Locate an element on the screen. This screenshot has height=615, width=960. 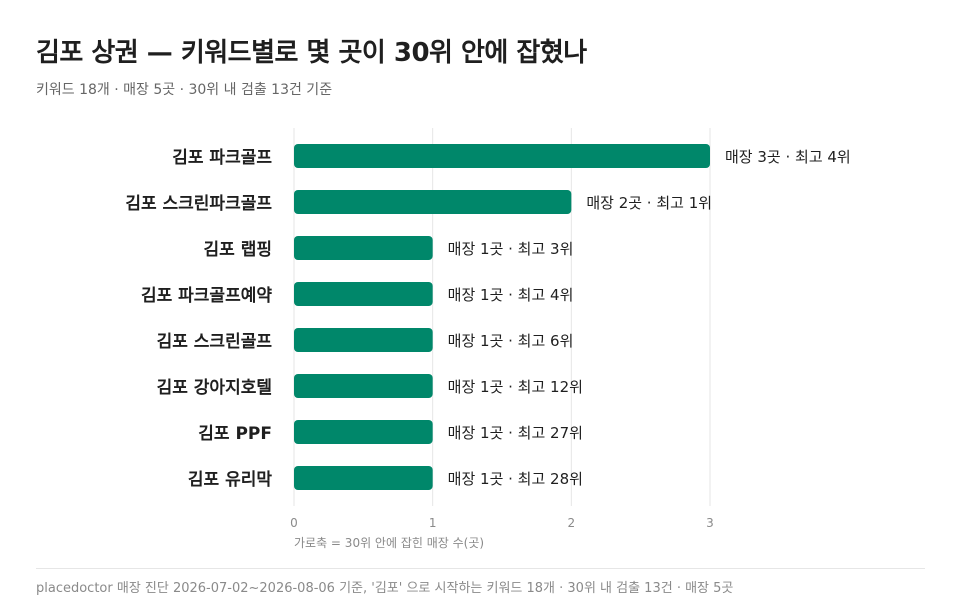
data-label: 매장 1곳 · 최고 28위 is located at coordinates (515, 479).